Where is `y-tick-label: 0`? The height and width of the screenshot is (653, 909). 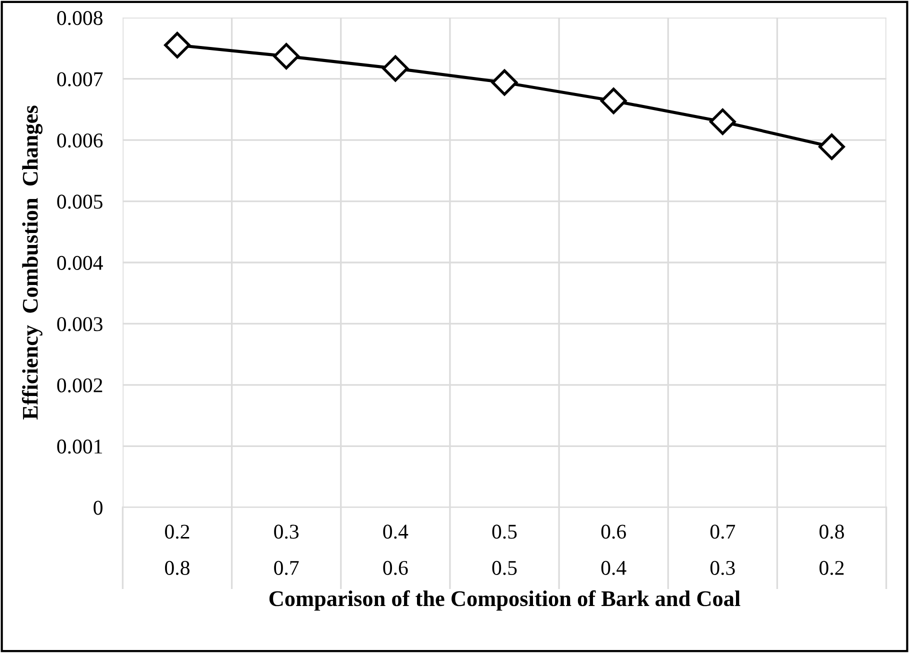
y-tick-label: 0 is located at coordinates (98, 507).